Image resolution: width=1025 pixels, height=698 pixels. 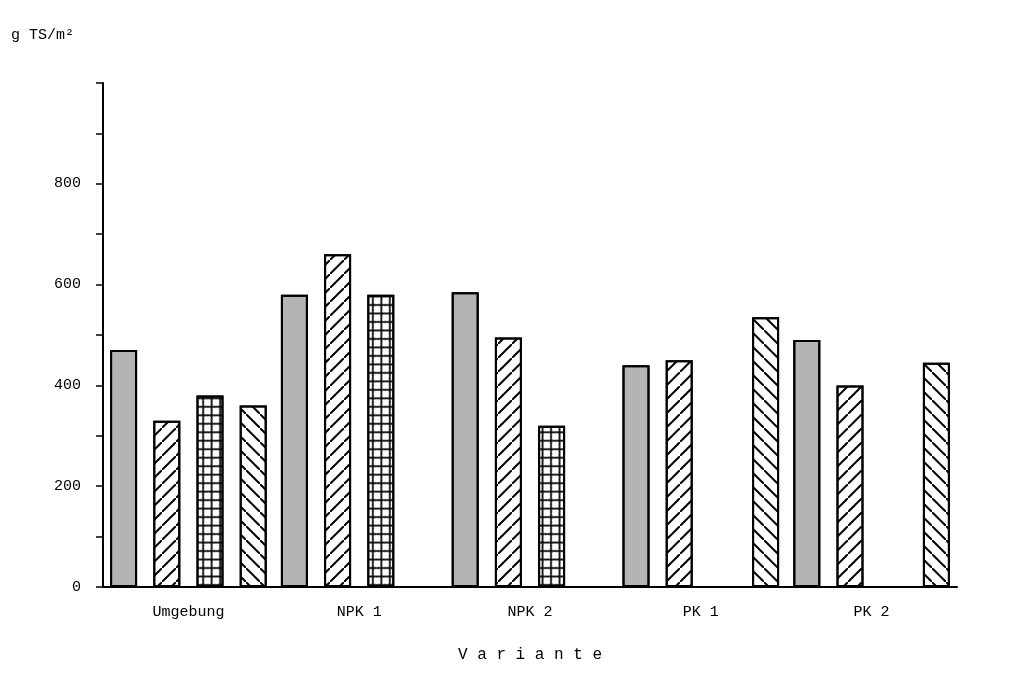 I want to click on x-tick-label: NPK 2, so click(x=530, y=612).